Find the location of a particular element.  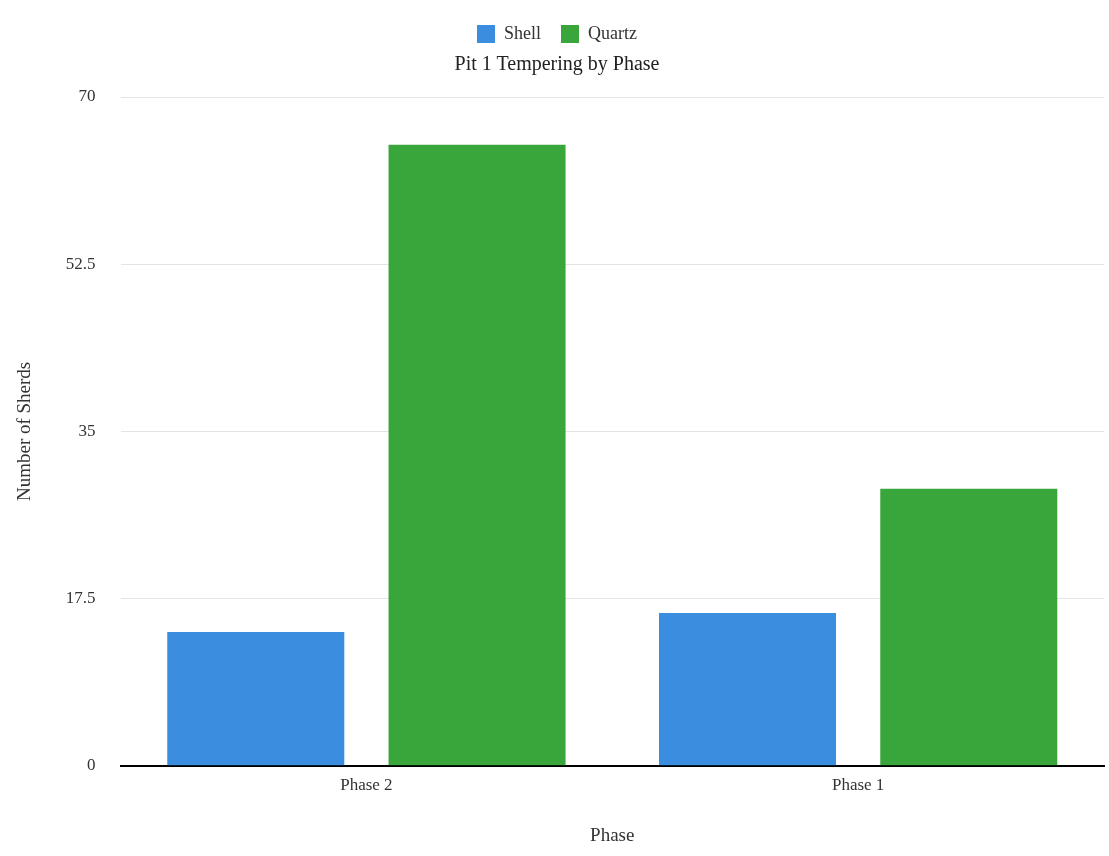

y-tick-label: 35 is located at coordinates (87, 430).